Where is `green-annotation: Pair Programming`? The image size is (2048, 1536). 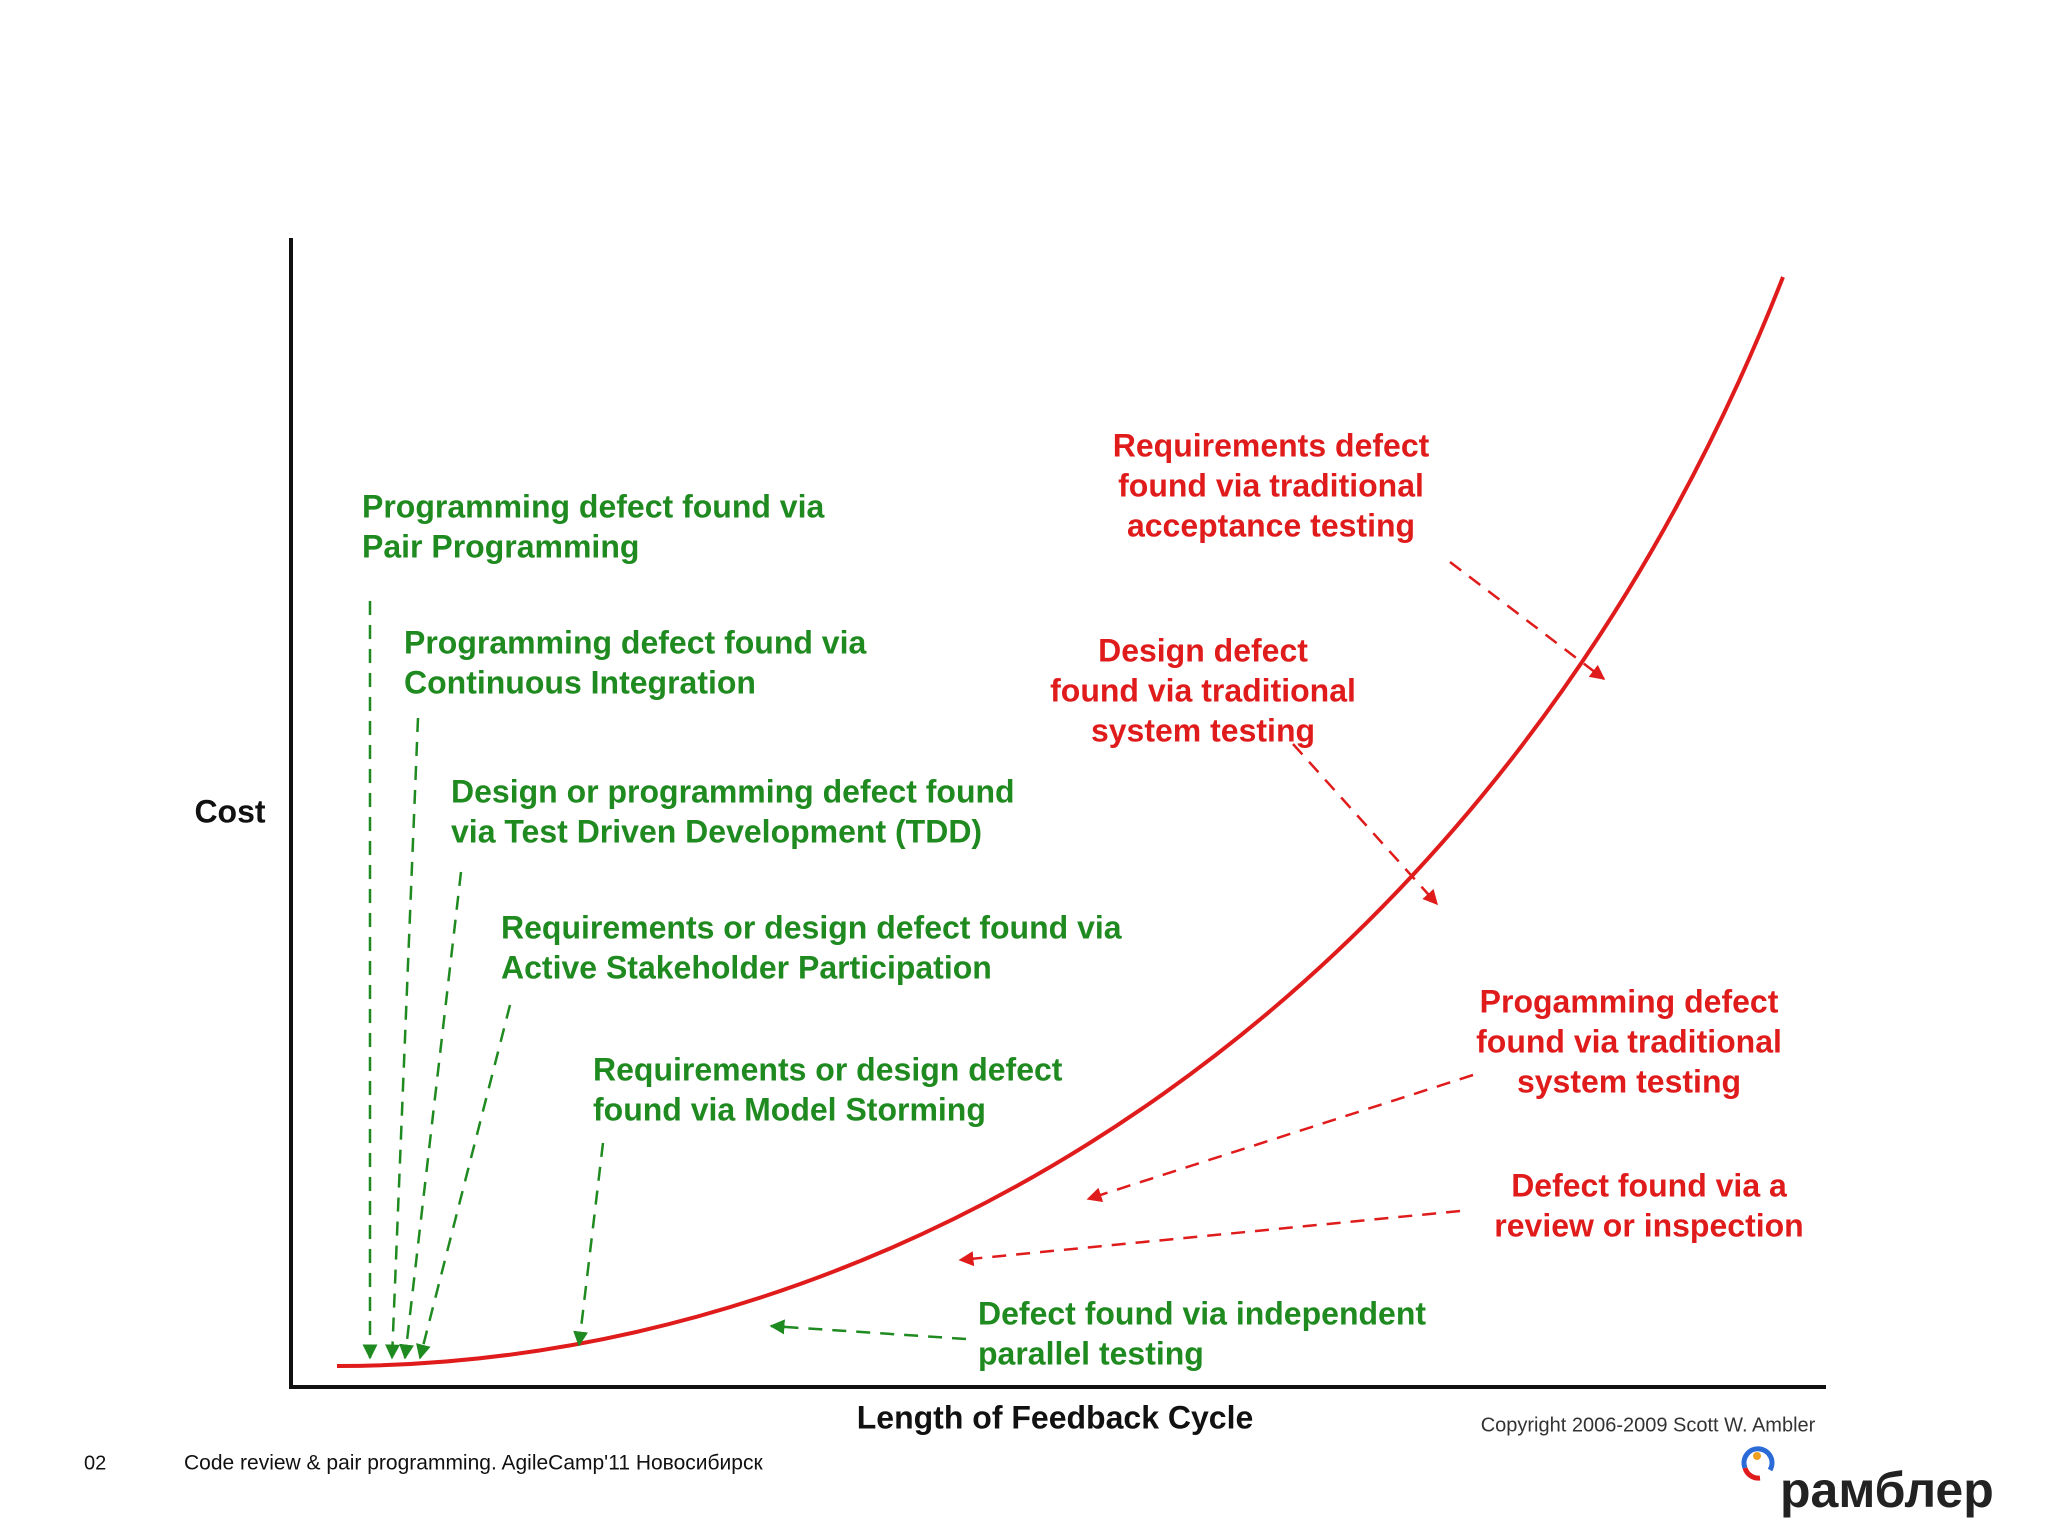
green-annotation: Pair Programming is located at coordinates (500, 546).